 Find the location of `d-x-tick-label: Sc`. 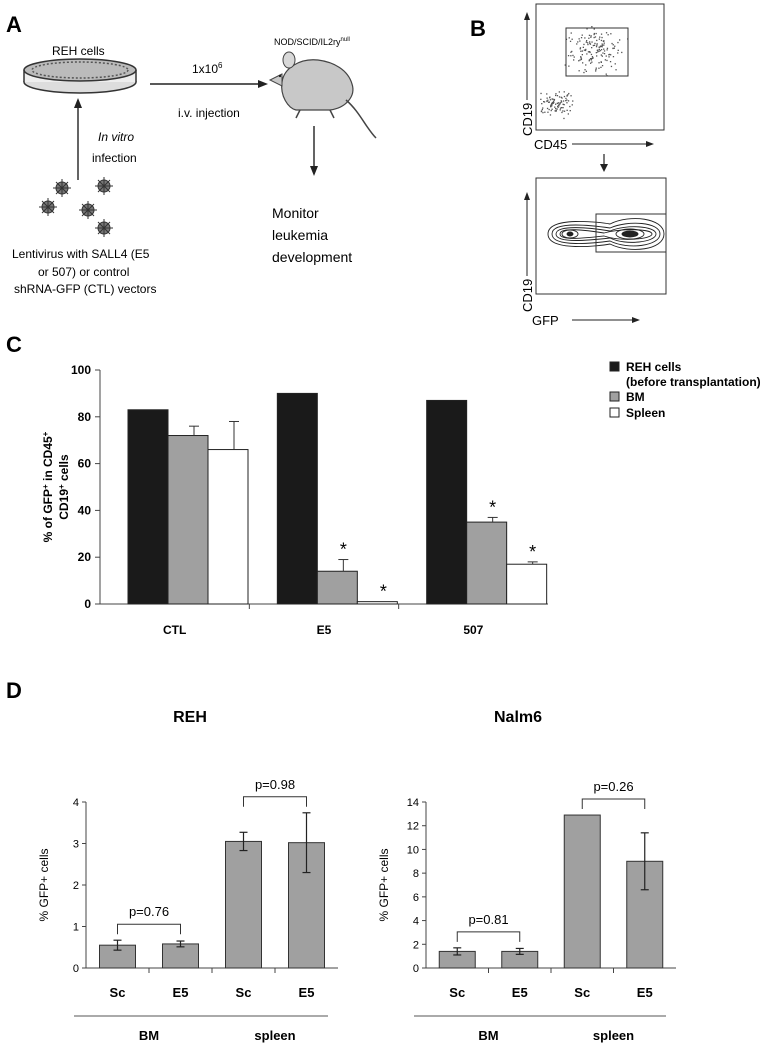

d-x-tick-label: Sc is located at coordinates (582, 992).